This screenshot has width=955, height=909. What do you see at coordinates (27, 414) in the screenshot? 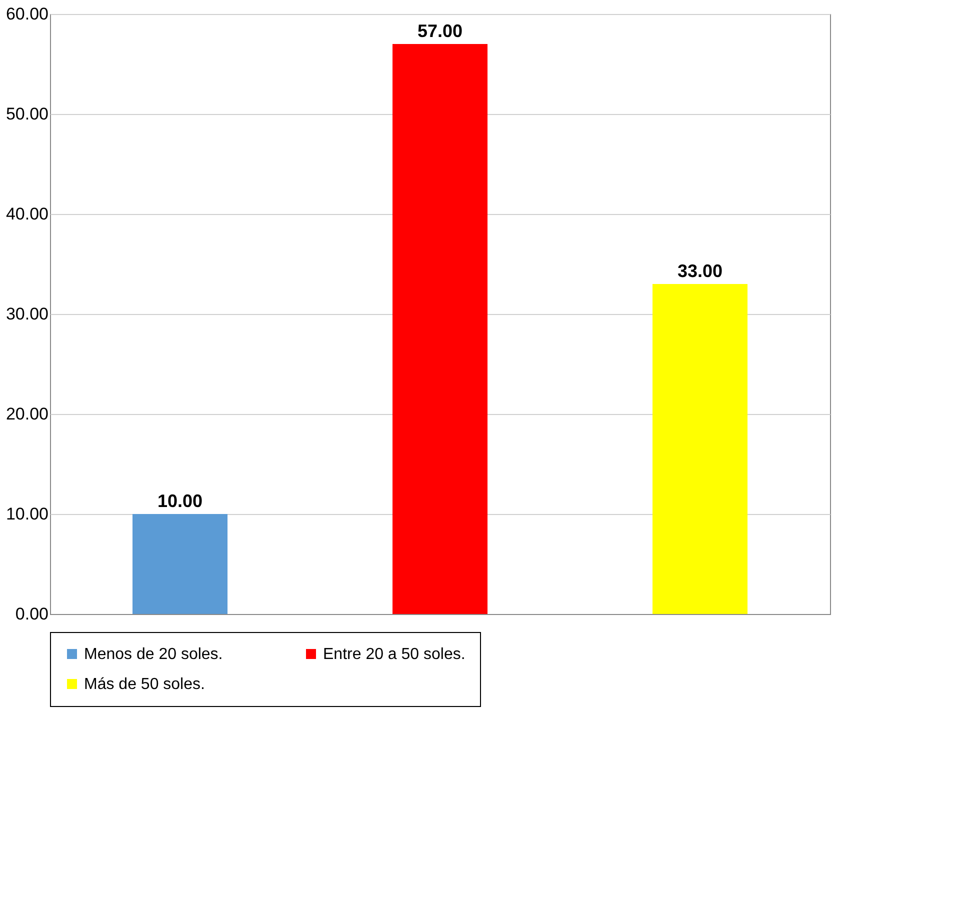
I see `y-tick-label: 20.00` at bounding box center [27, 414].